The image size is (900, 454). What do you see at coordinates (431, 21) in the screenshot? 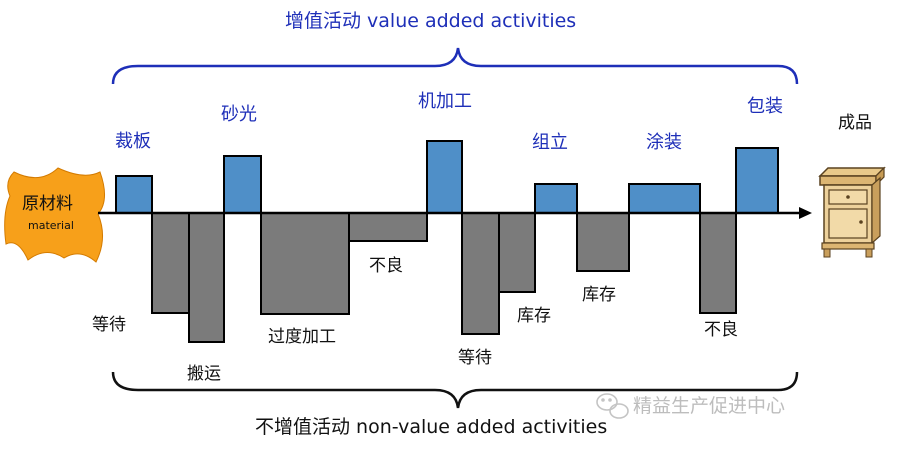
I see `value-added-title: 增值活动 value added activities` at bounding box center [431, 21].